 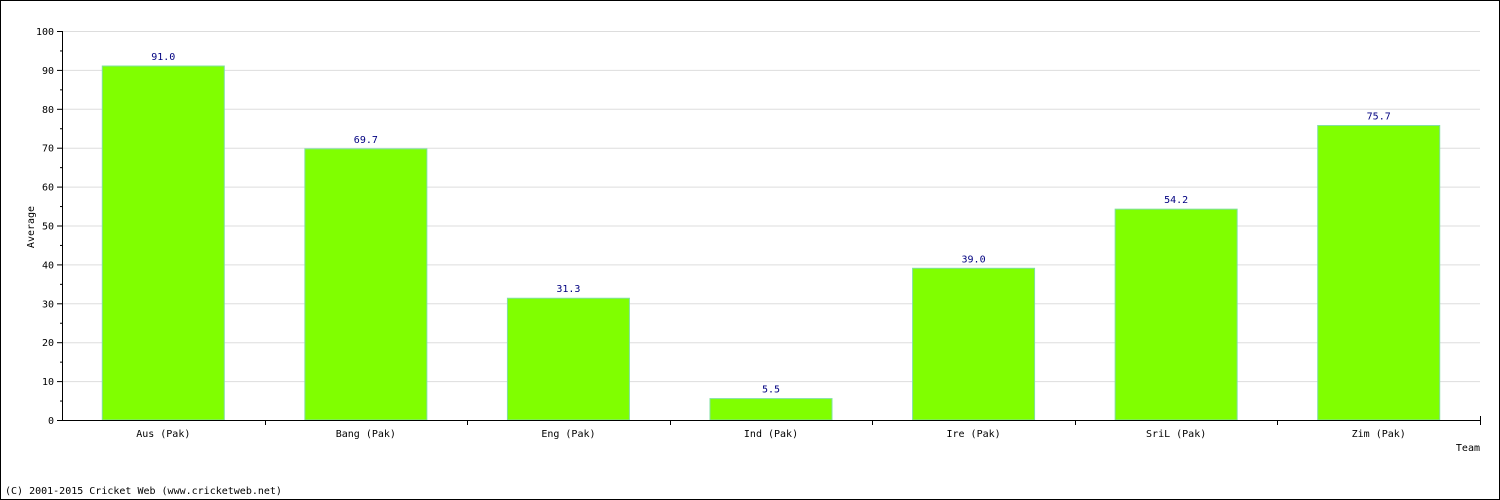 I want to click on y-tick-label: 60, so click(x=48, y=188).